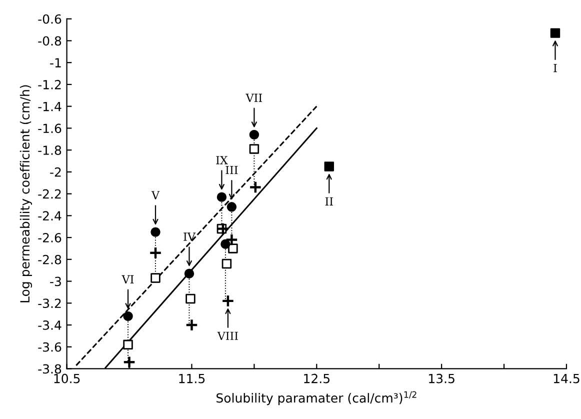 The image size is (581, 419). Describe the element at coordinates (50, 215) in the screenshot. I see `y-tick-label: -2.4` at that location.